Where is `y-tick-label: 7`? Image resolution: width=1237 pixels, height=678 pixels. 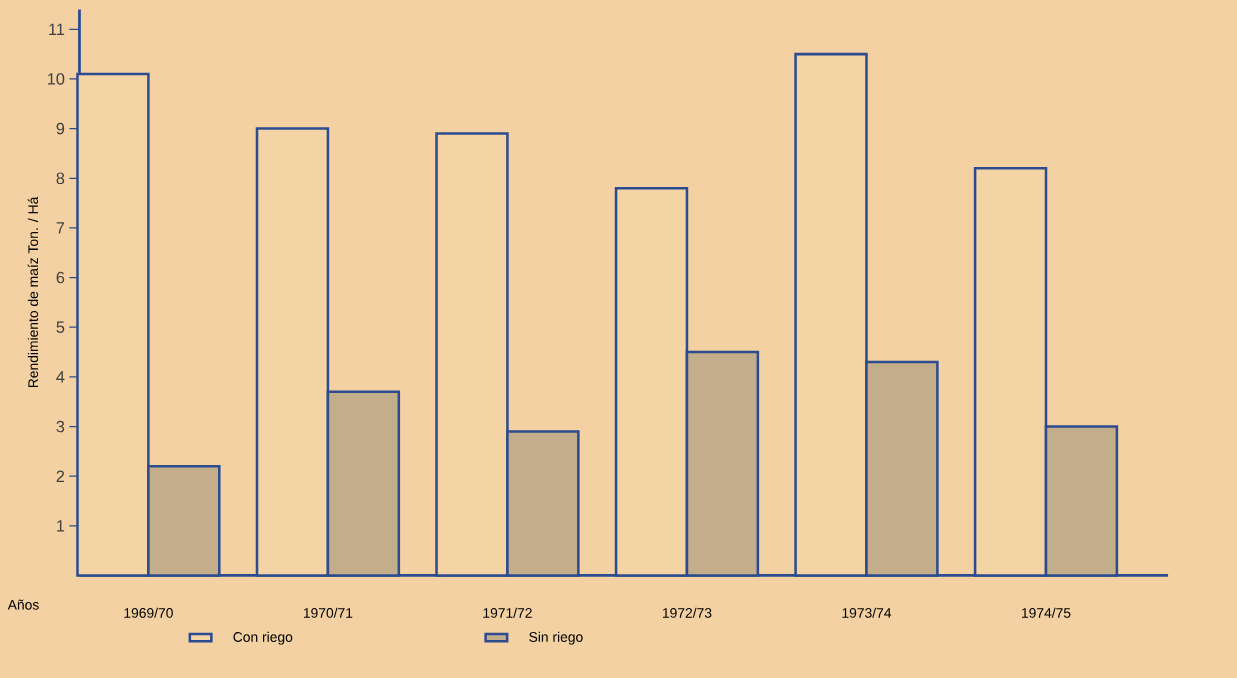 y-tick-label: 7 is located at coordinates (60, 228).